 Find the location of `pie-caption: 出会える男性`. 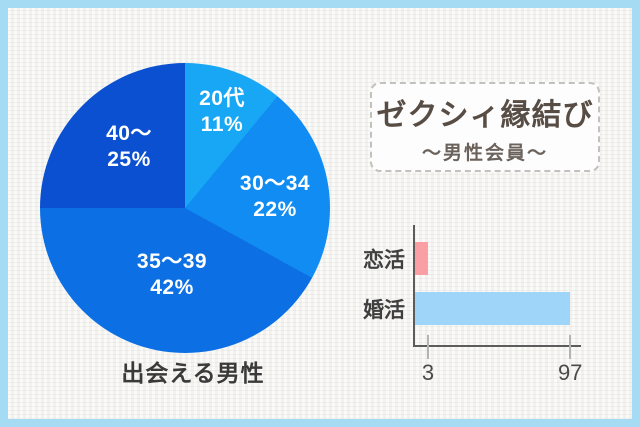

pie-caption: 出会える男性 is located at coordinates (193, 373).